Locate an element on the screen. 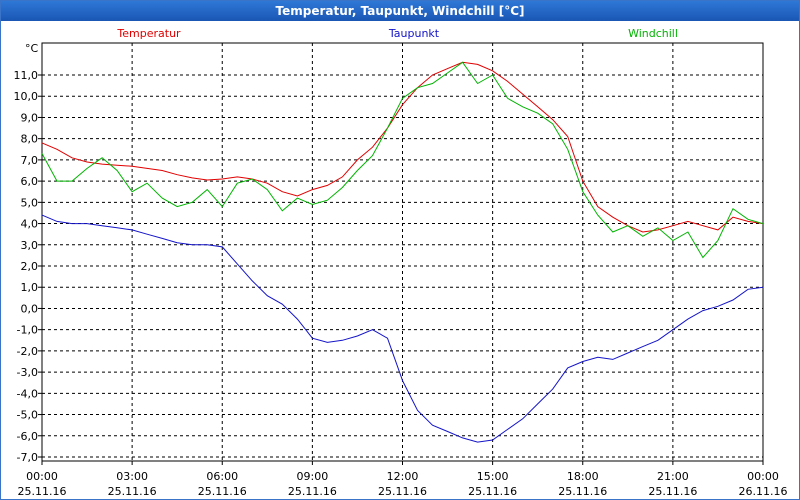 This screenshot has width=800, height=500. y-tick-label: -3,0 is located at coordinates (27, 372).